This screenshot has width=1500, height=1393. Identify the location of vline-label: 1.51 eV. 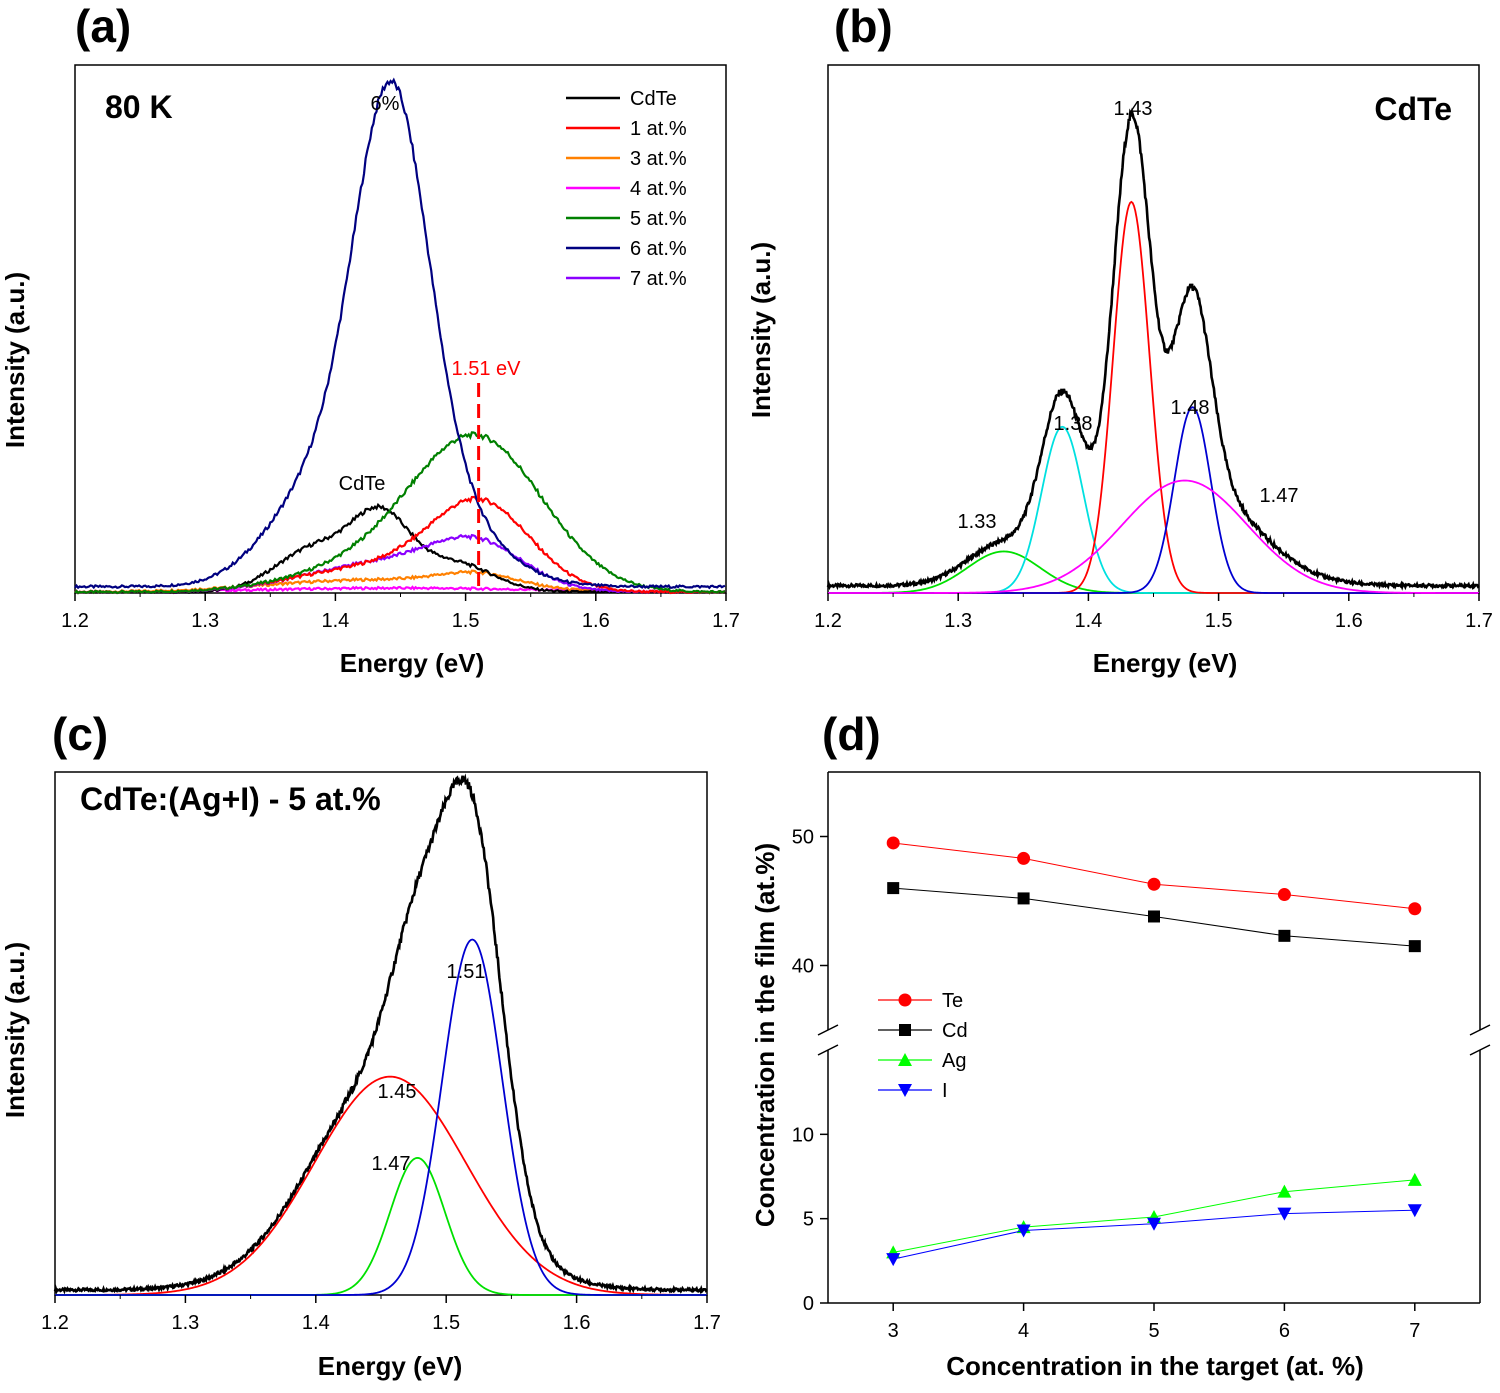
(487, 369).